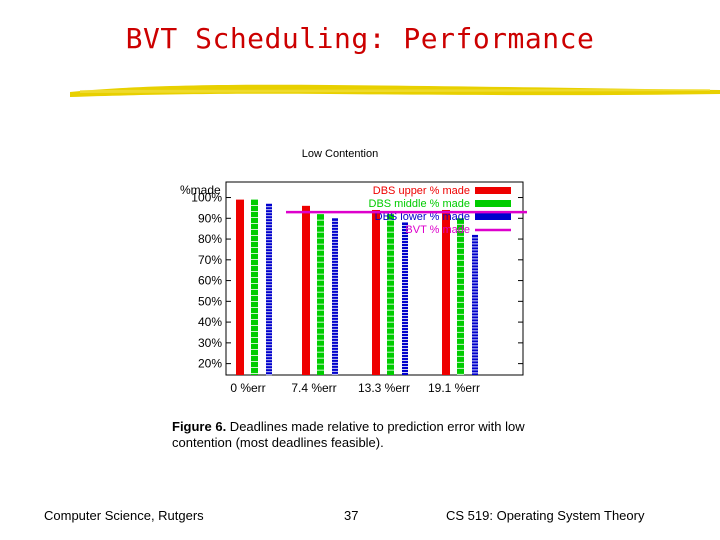 This screenshot has height=540, width=720. I want to click on slide-title: BVT Scheduling: Performance, so click(360, 38).